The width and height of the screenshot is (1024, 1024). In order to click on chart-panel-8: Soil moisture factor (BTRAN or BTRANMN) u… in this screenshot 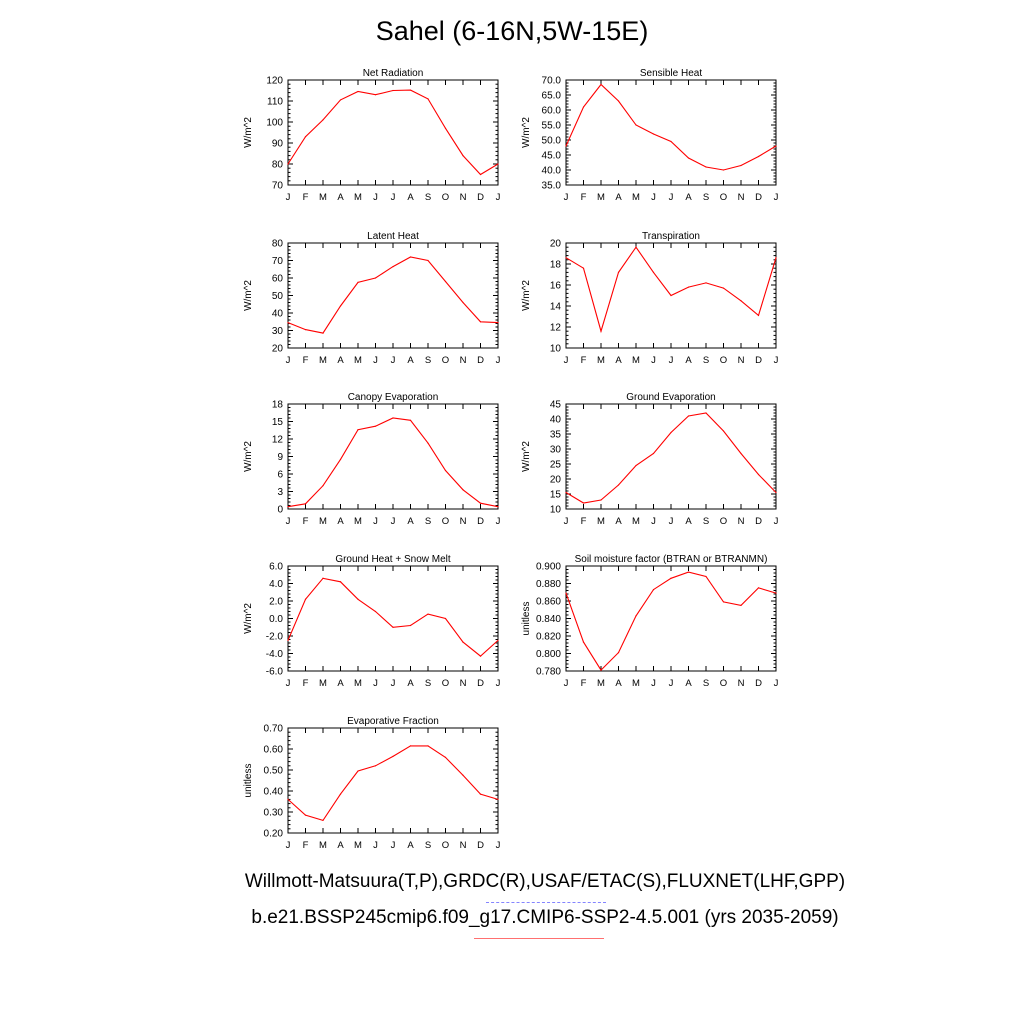, I will do `click(650, 621)`.